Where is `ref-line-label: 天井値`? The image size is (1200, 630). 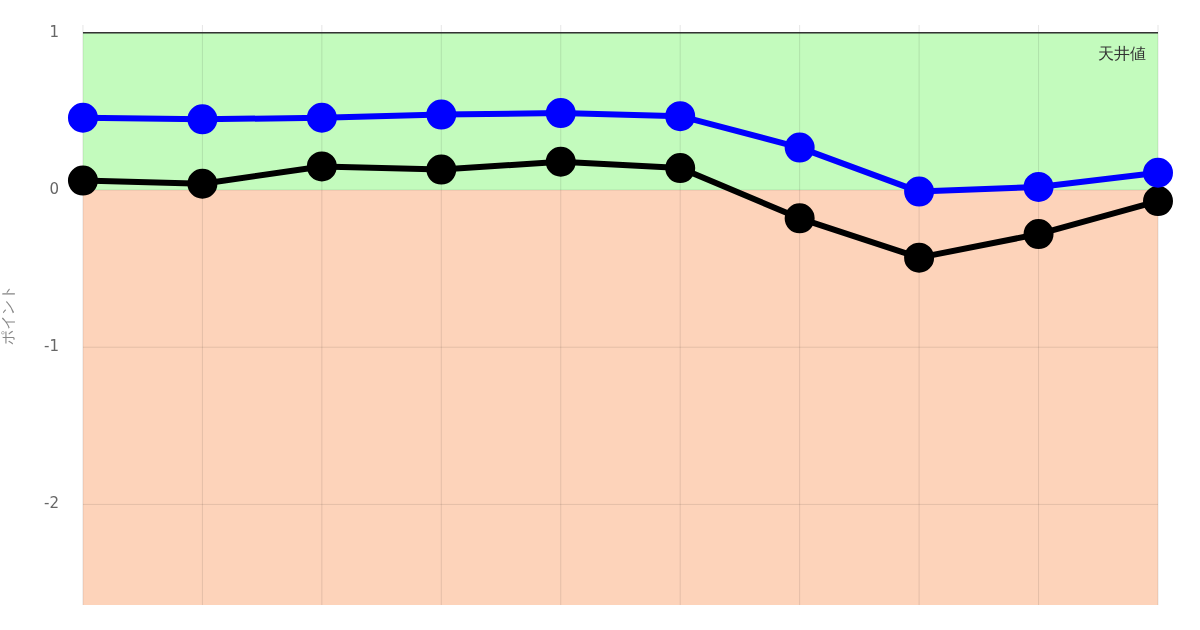 ref-line-label: 天井値 is located at coordinates (1122, 54).